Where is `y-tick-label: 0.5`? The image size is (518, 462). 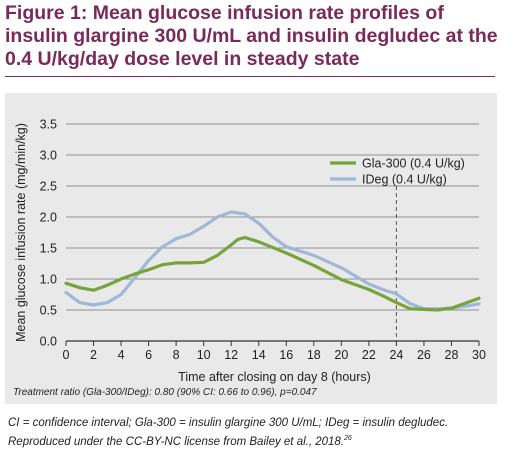 y-tick-label: 0.5 is located at coordinates (48, 311).